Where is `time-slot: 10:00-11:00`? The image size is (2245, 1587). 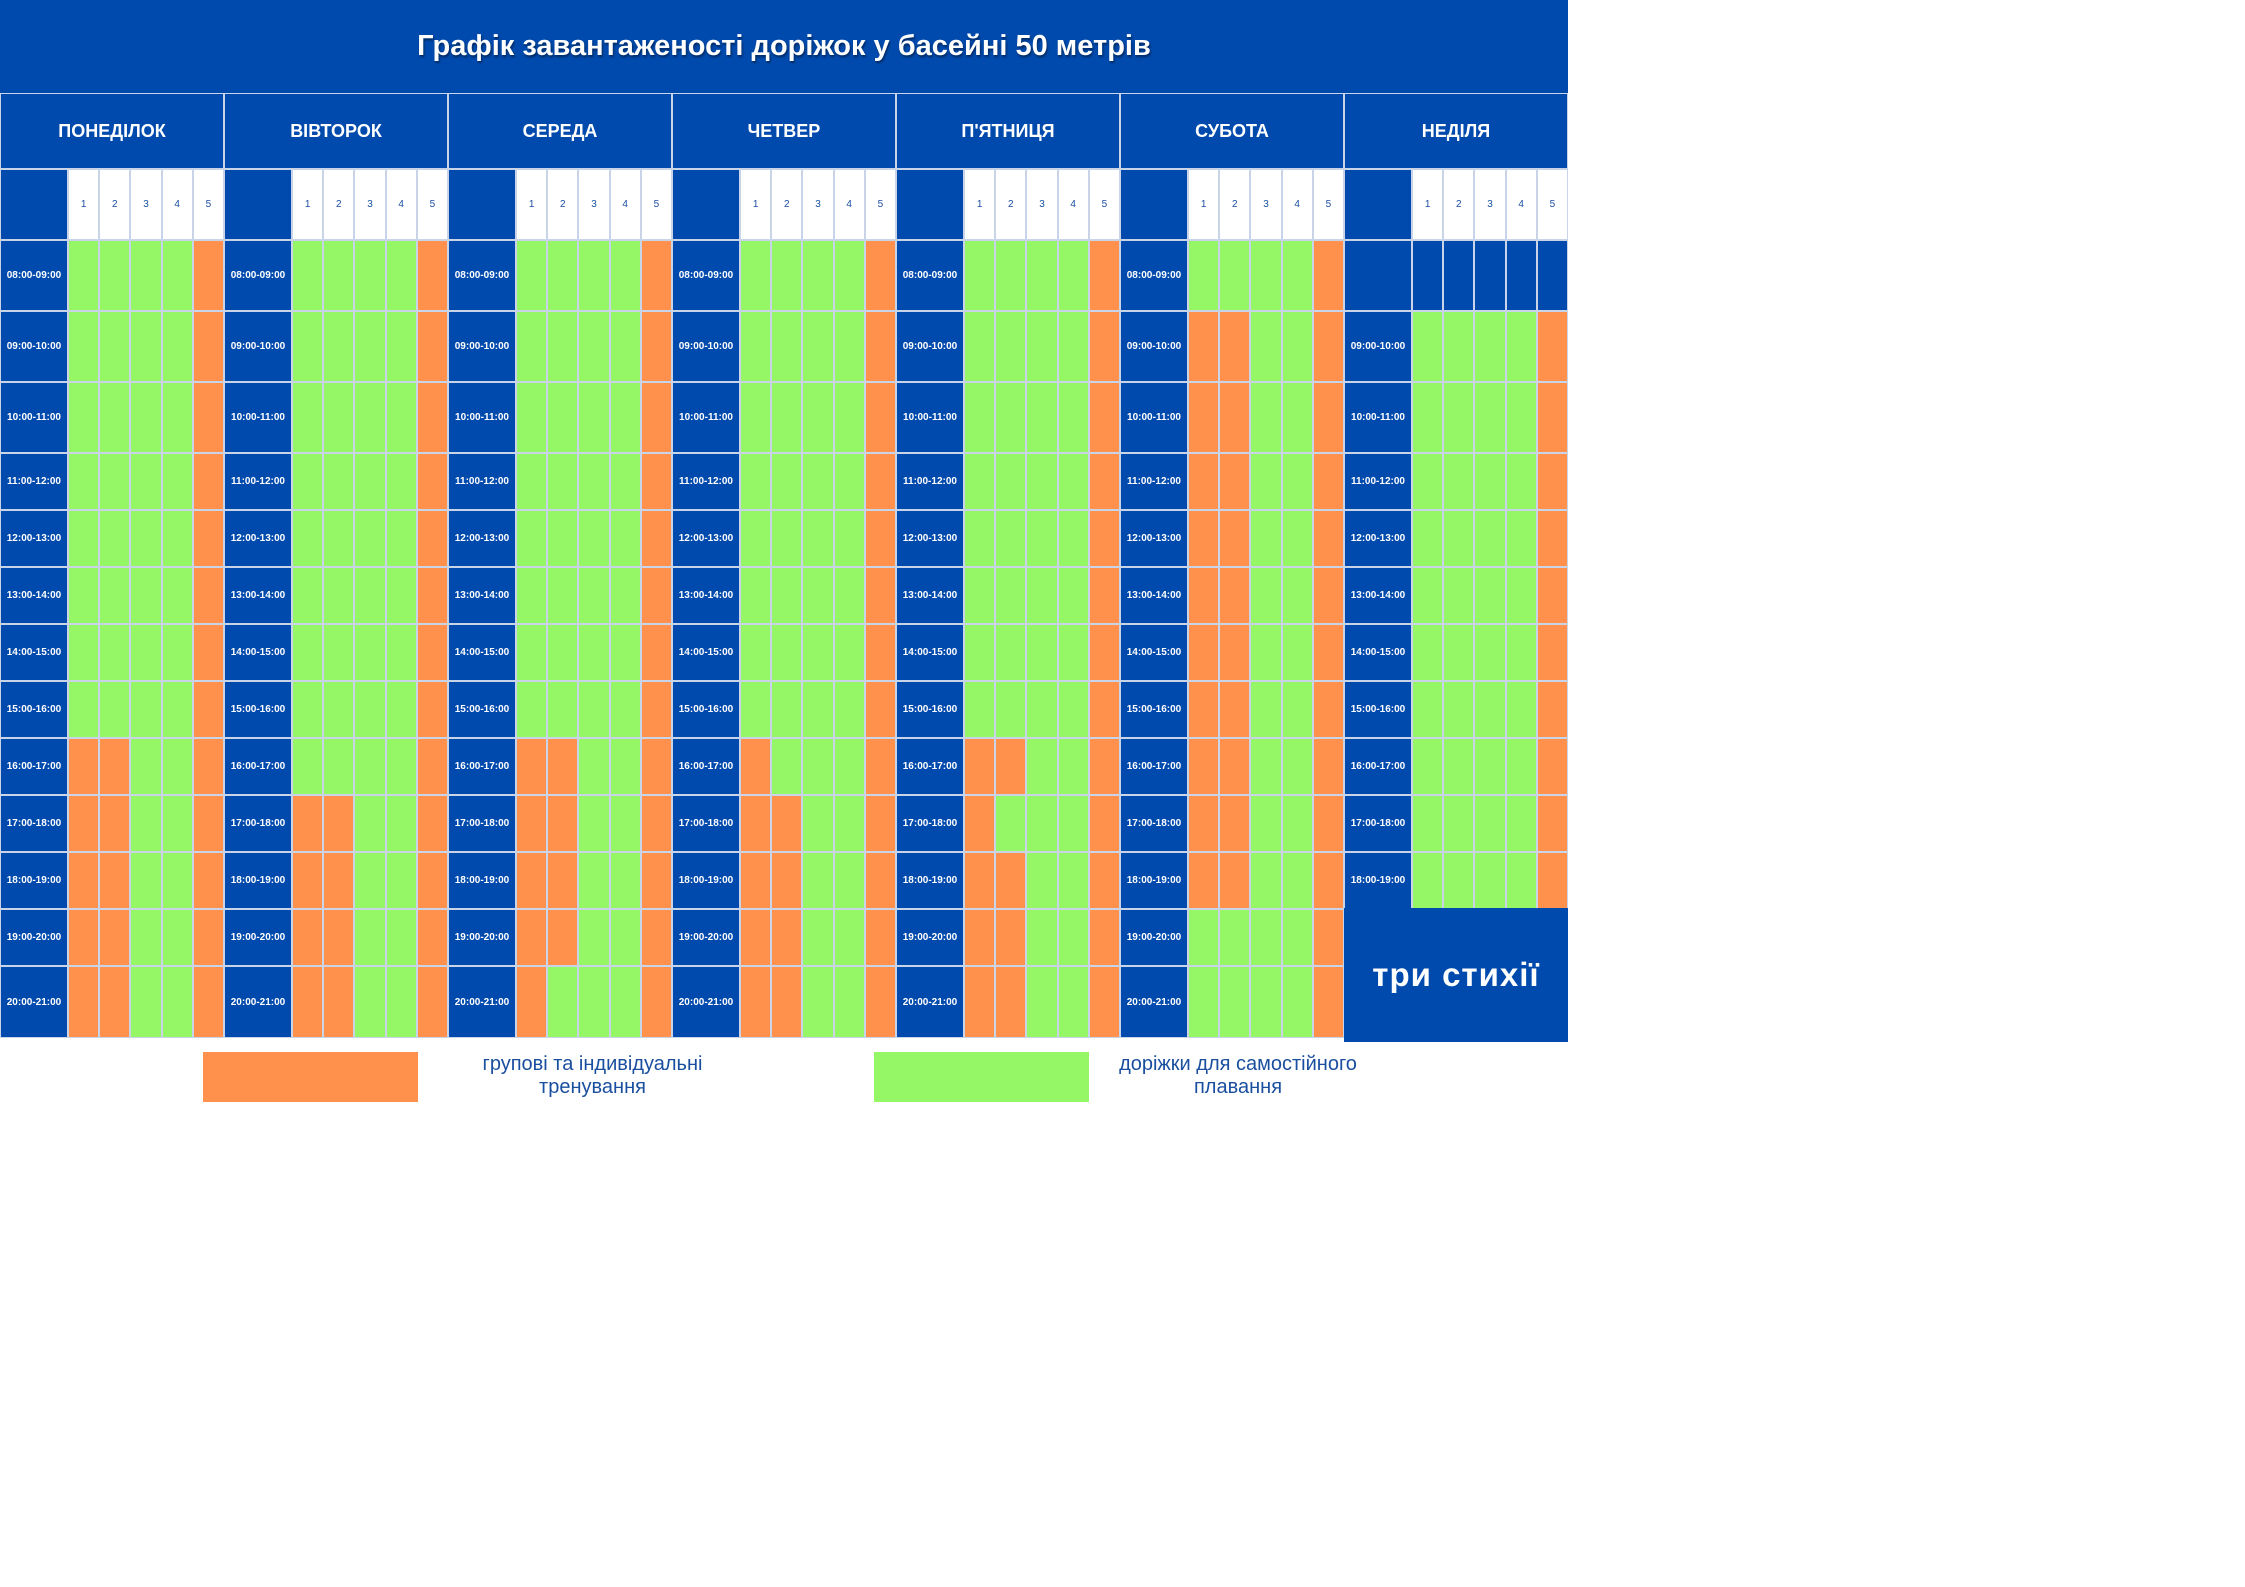 time-slot: 10:00-11:00 is located at coordinates (1378, 417).